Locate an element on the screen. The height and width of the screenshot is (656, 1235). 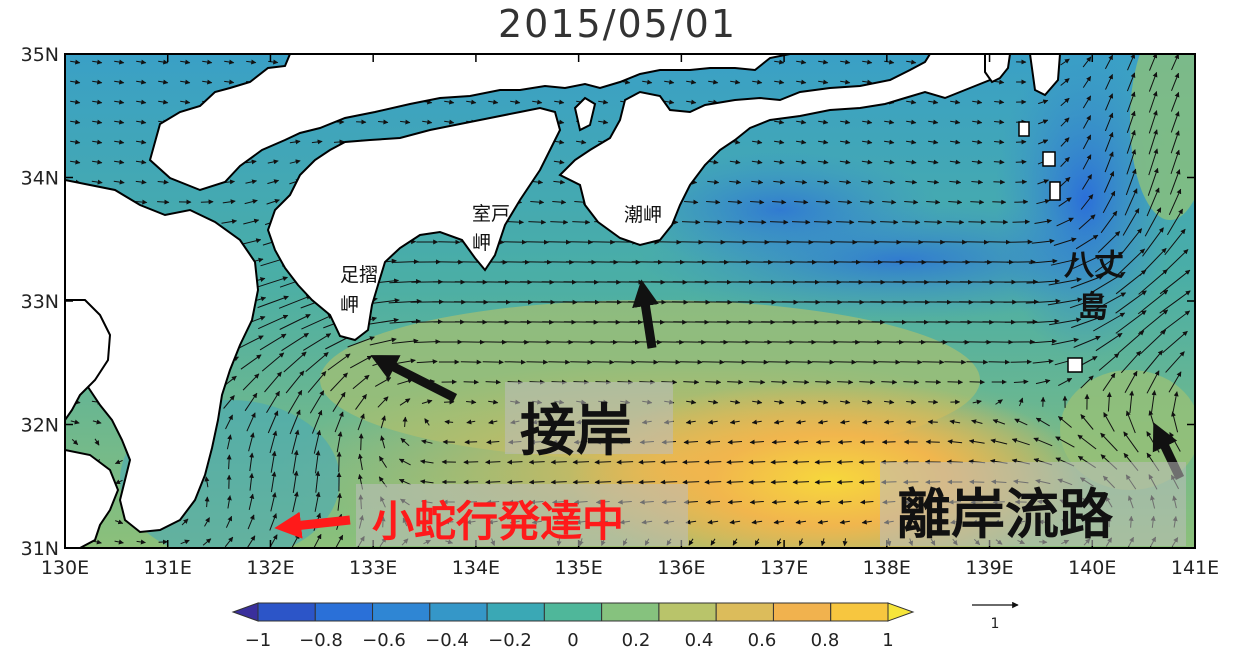
place-muroto-1: 室戸 is located at coordinates (491, 214).